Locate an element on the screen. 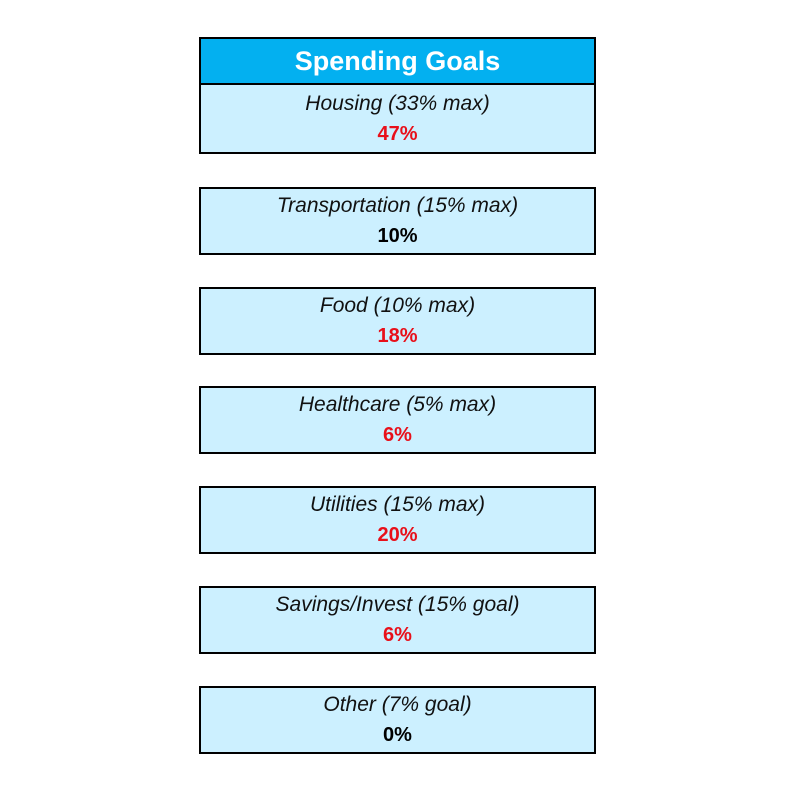 The height and width of the screenshot is (794, 794). goal-label: Housing (33% max) is located at coordinates (397, 103).